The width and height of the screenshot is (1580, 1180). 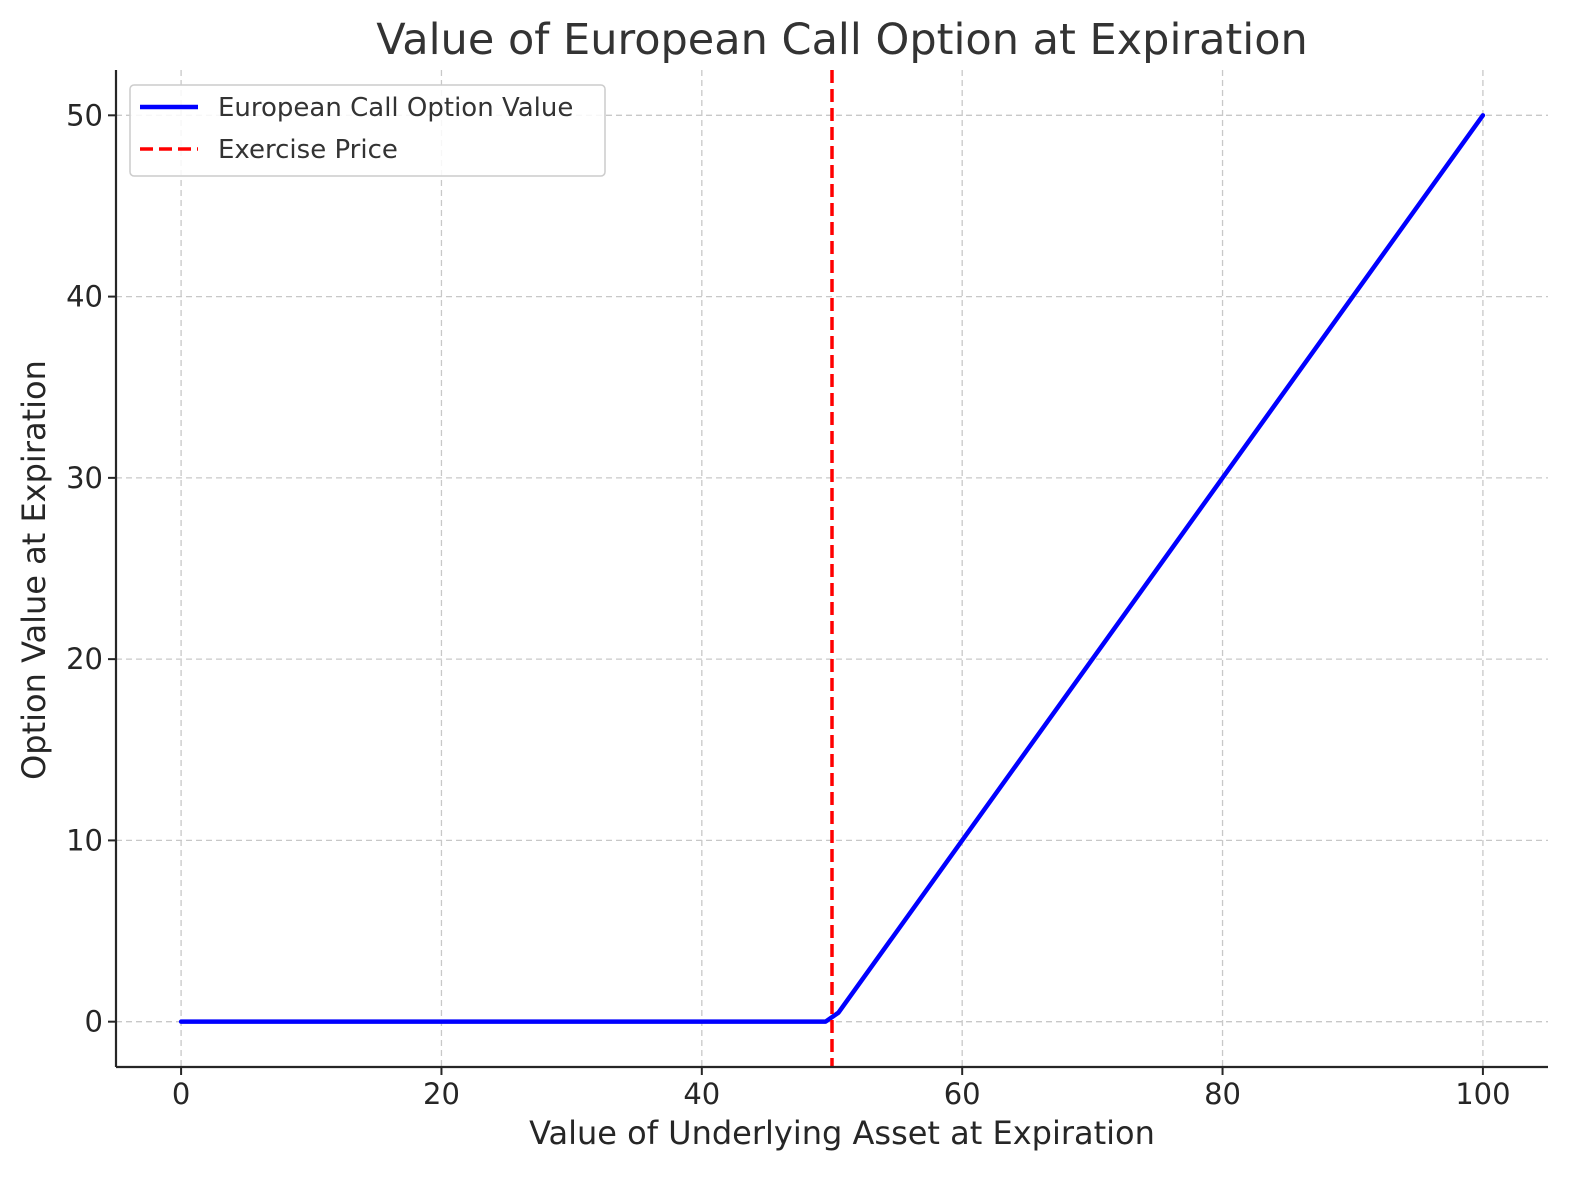 What do you see at coordinates (94, 1022) in the screenshot?
I see `y-tick-label: 0` at bounding box center [94, 1022].